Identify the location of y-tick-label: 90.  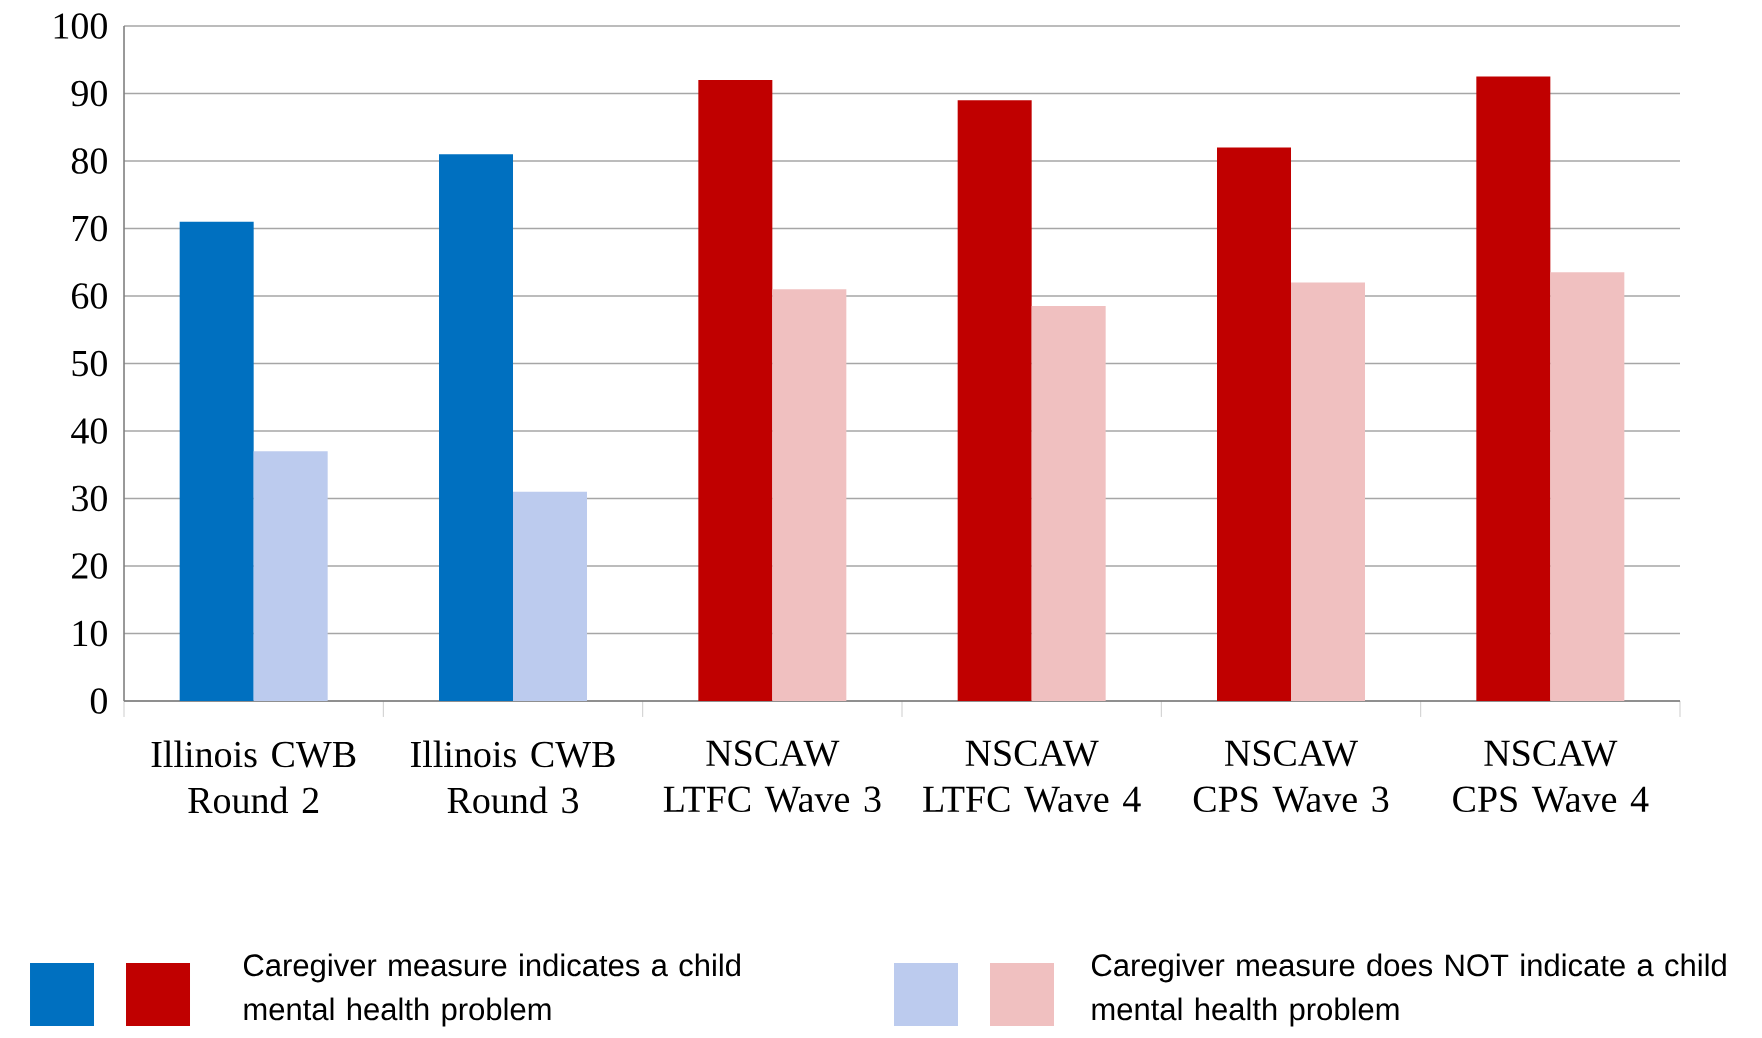
(89, 93).